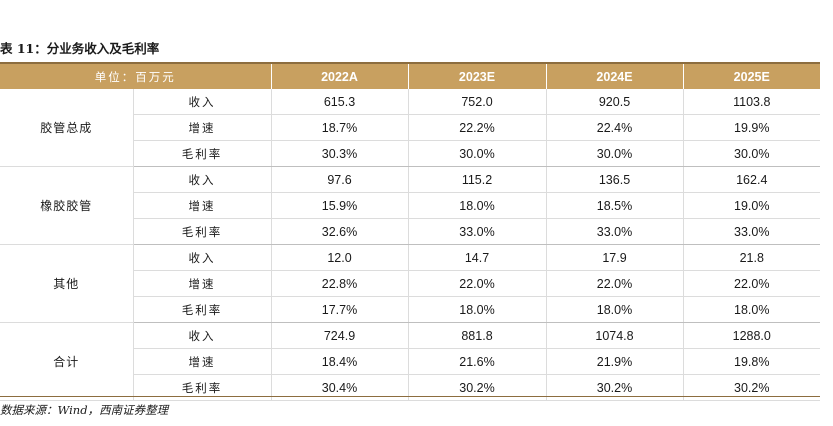 The image size is (833, 426). What do you see at coordinates (339, 153) in the screenshot?
I see `value-cell: 30.3%` at bounding box center [339, 153].